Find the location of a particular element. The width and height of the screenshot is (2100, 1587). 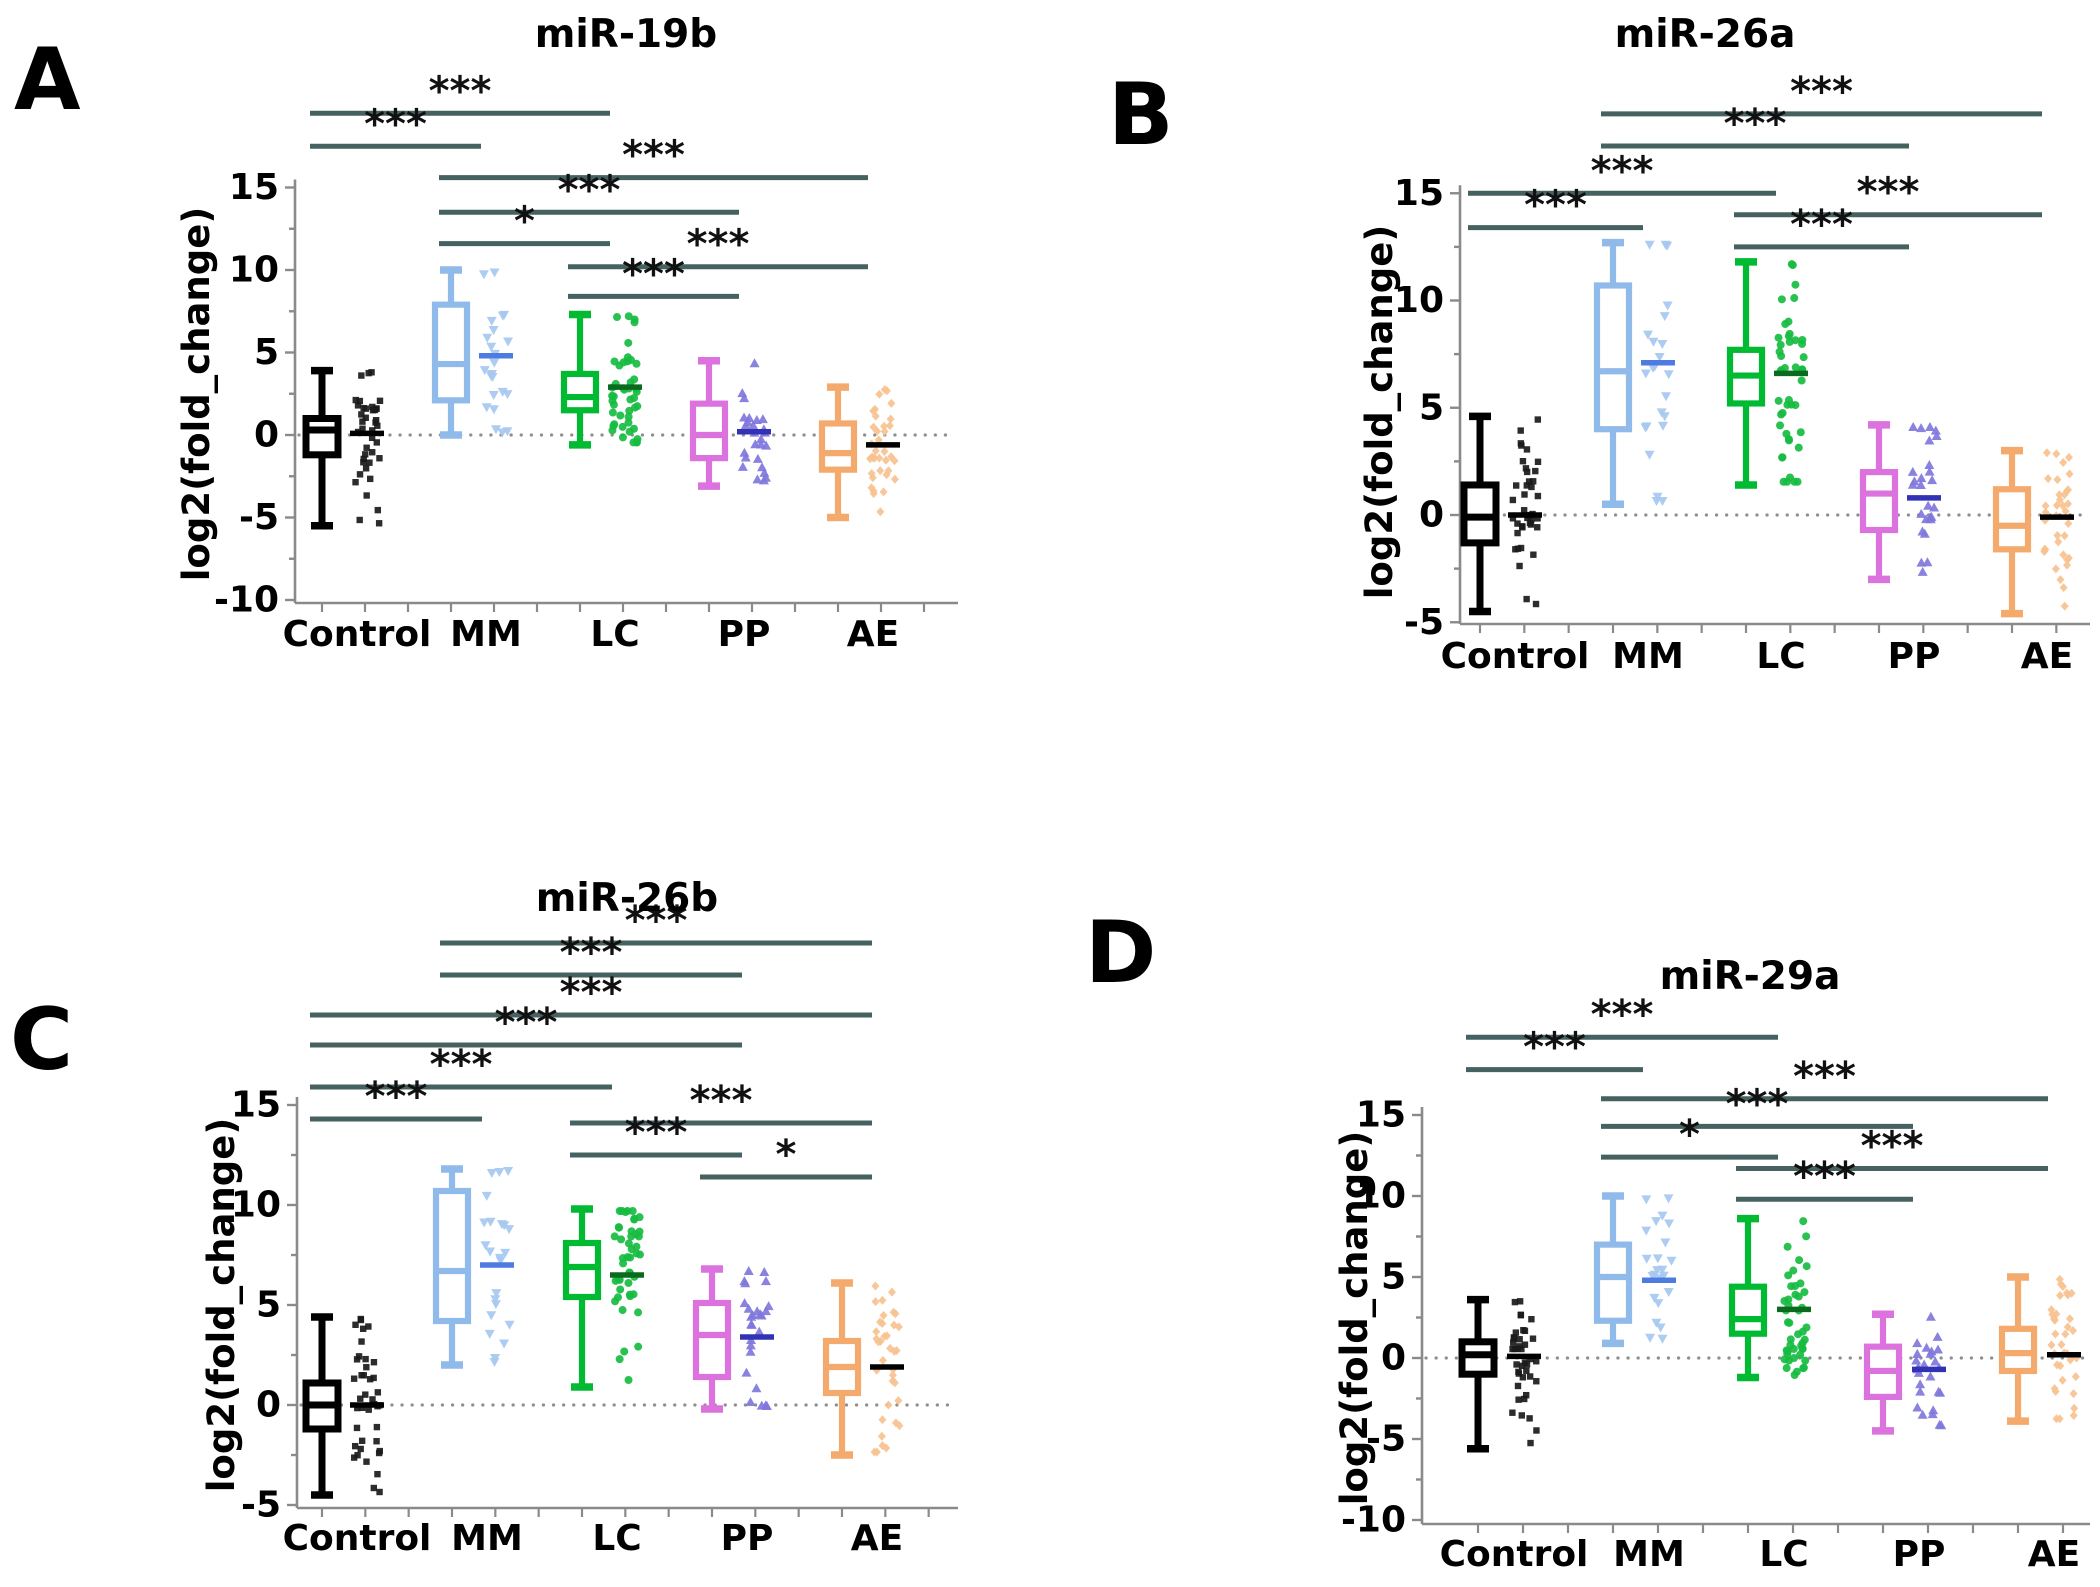

panel-C-title: miR-26b is located at coordinates (627, 898).